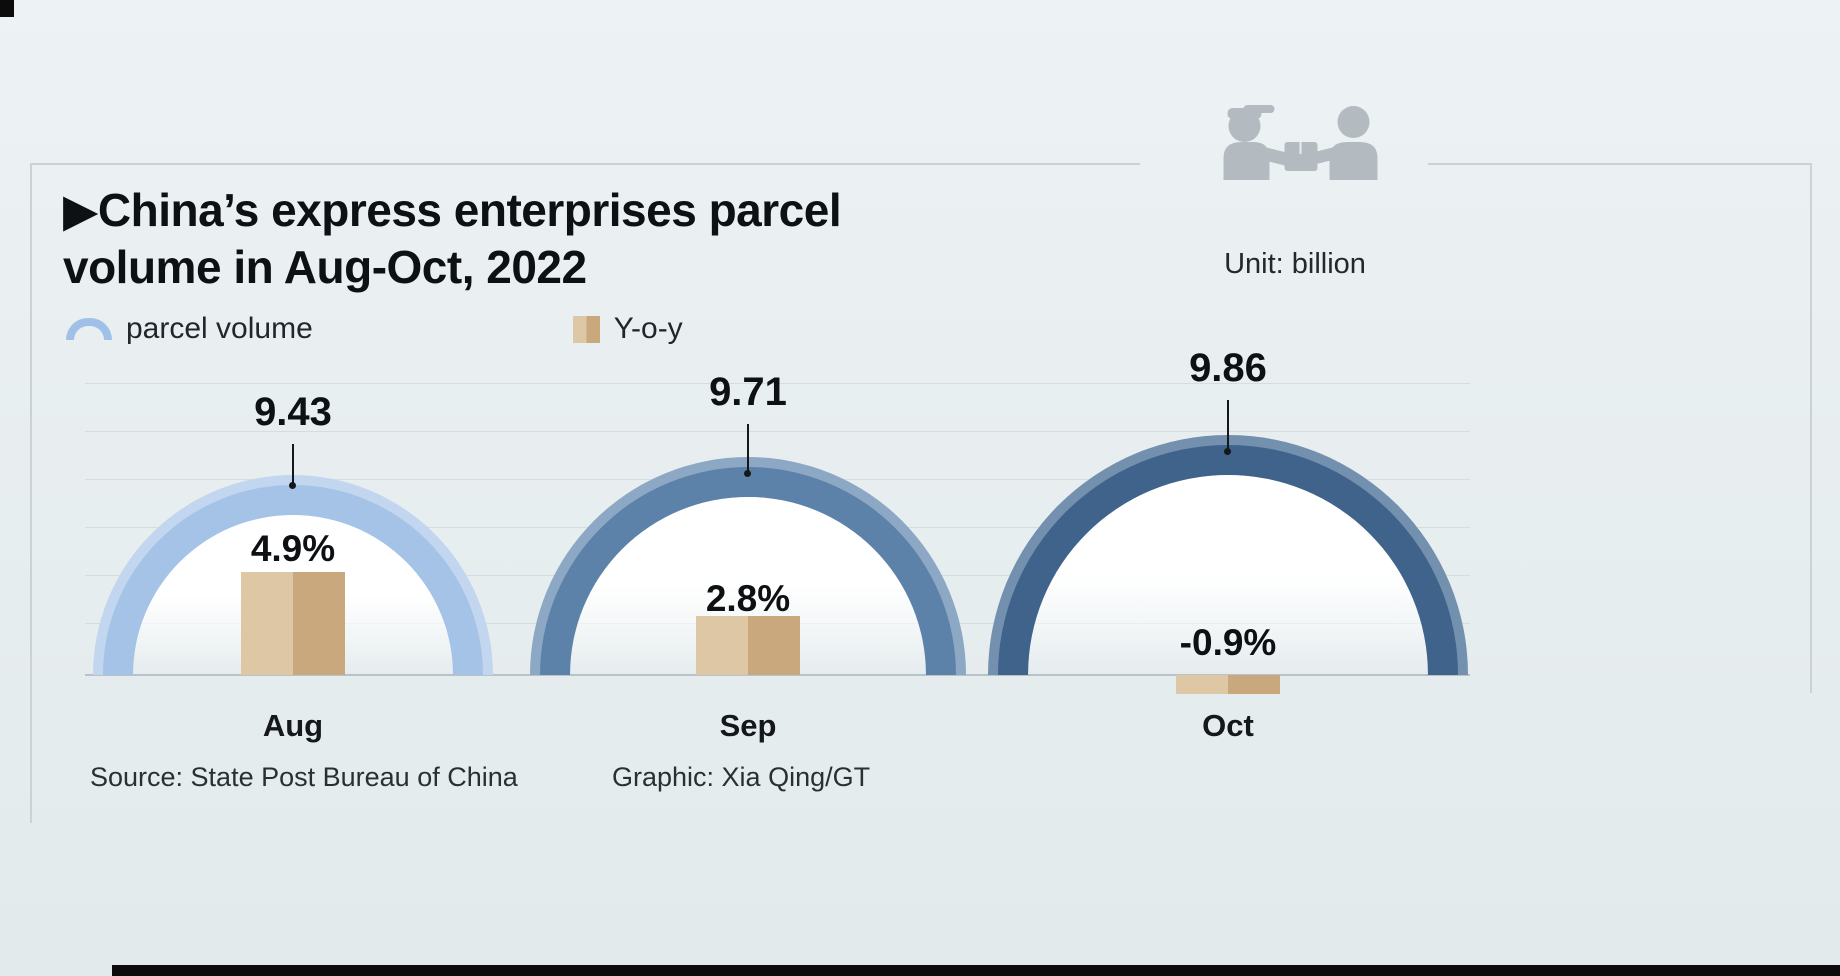 This screenshot has width=1840, height=976. I want to click on value-label-aug: 9.43, so click(293, 412).